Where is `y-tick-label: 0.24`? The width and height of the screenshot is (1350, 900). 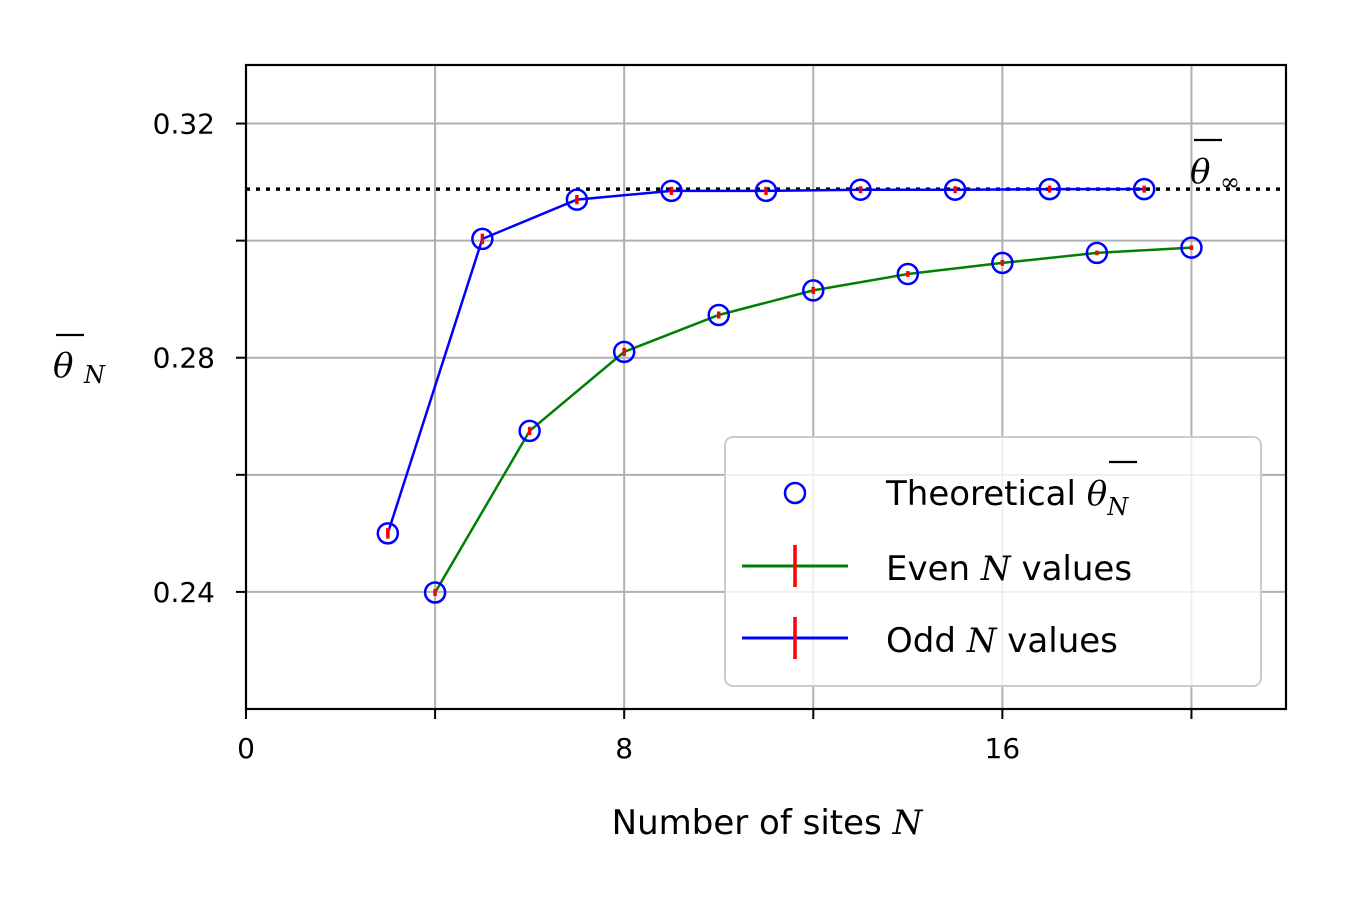 y-tick-label: 0.24 is located at coordinates (184, 592).